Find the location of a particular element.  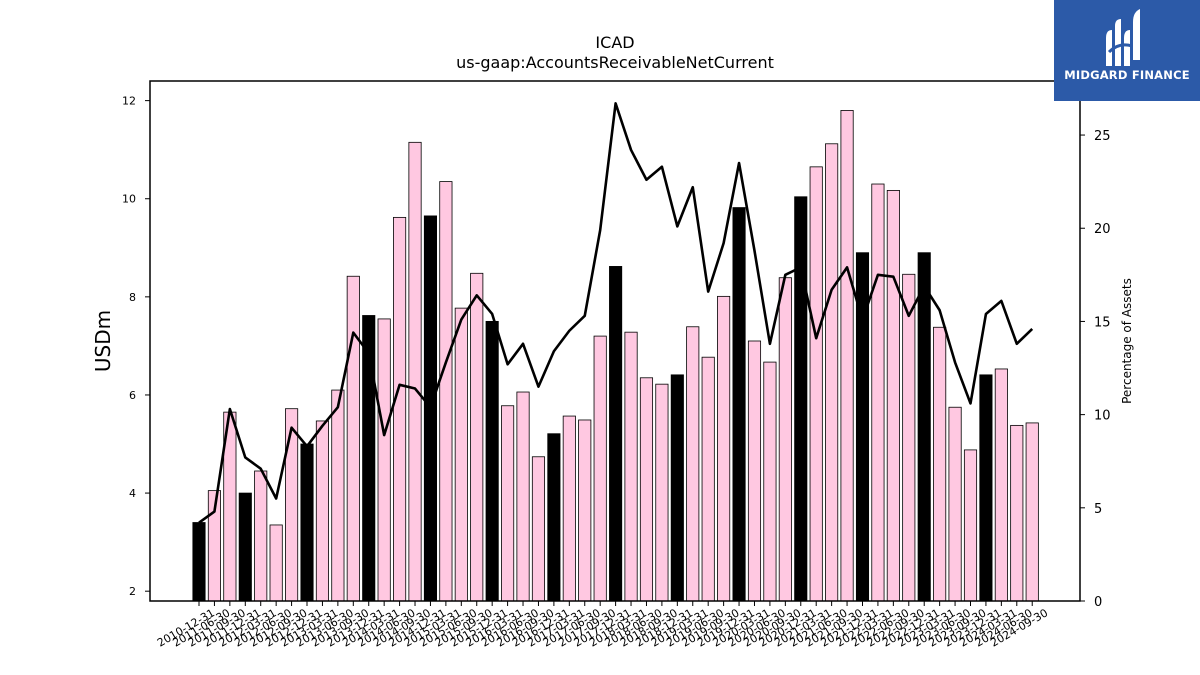

y2-tick-label: 20 is located at coordinates (1102, 229).